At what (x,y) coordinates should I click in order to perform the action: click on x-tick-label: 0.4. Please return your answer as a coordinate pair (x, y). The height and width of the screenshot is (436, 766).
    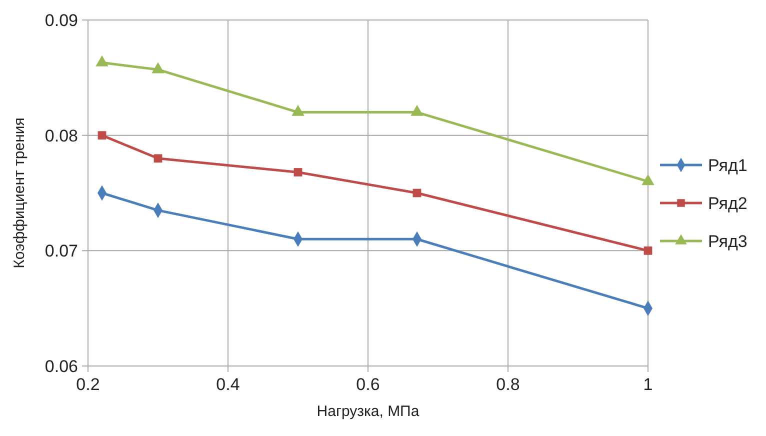
    Looking at the image, I should click on (228, 384).